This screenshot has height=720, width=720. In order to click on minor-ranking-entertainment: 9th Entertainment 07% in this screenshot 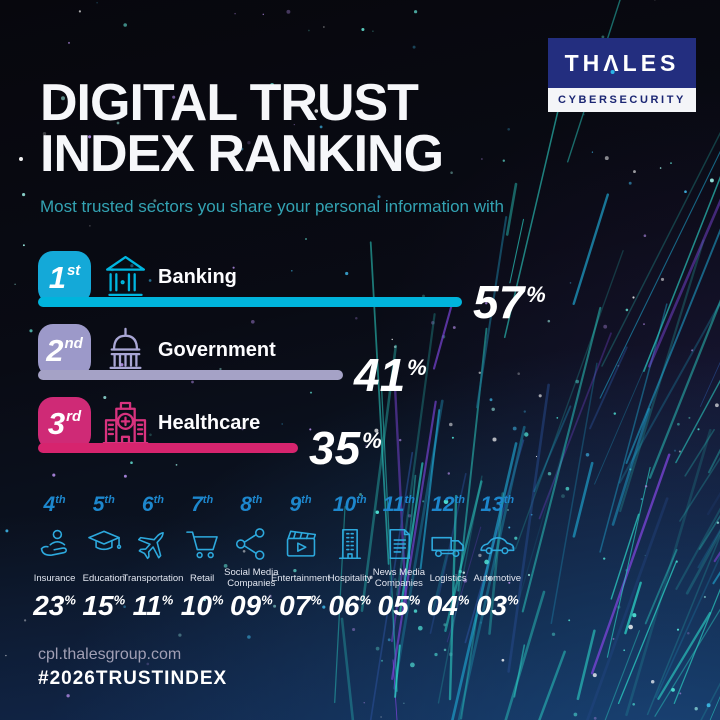, I will do `click(300, 554)`.